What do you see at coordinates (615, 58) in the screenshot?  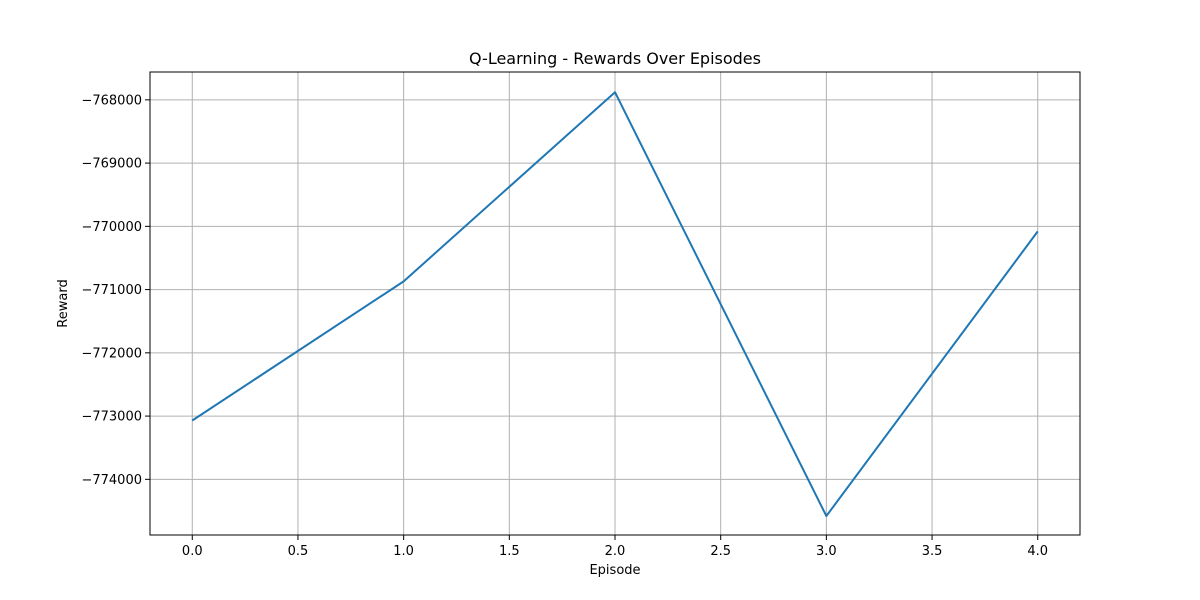 I see `chart-title: Q-Learning - Rewards Over Episodes` at bounding box center [615, 58].